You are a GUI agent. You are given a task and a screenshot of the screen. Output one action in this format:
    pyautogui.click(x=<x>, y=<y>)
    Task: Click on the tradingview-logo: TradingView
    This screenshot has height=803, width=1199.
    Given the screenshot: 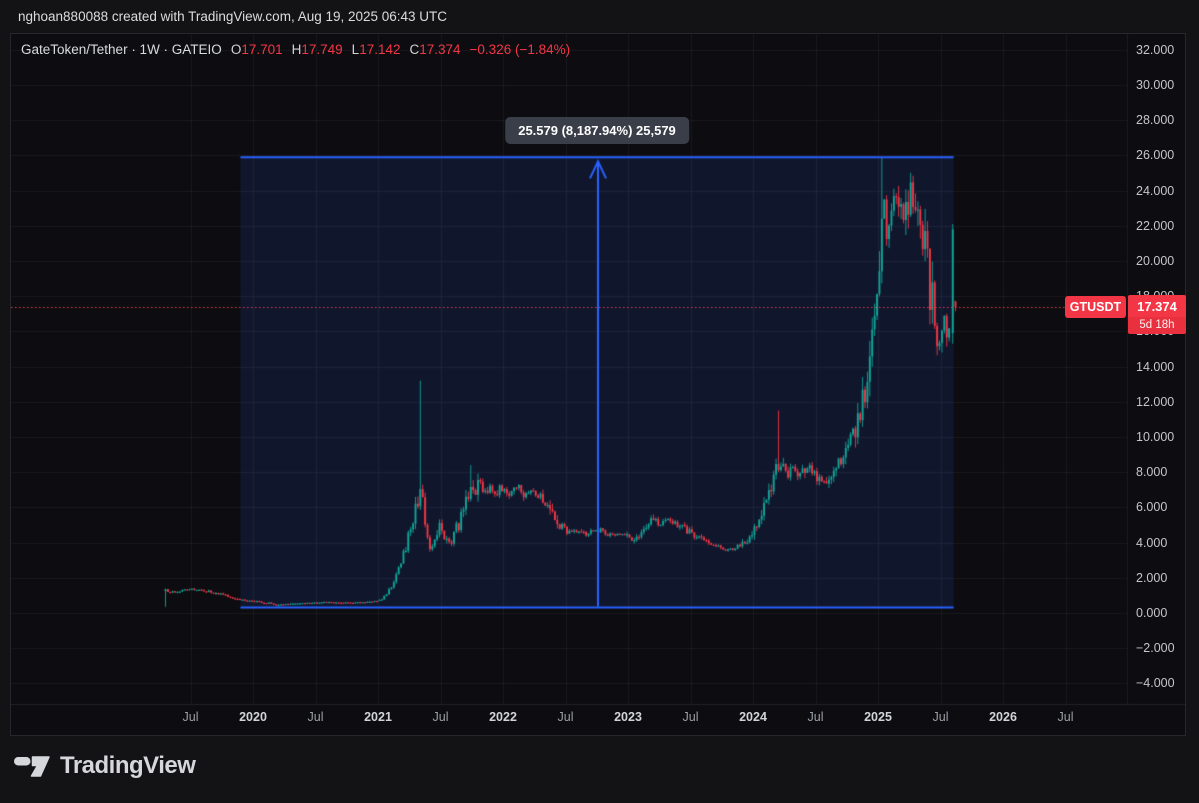 What is the action you would take?
    pyautogui.click(x=105, y=766)
    